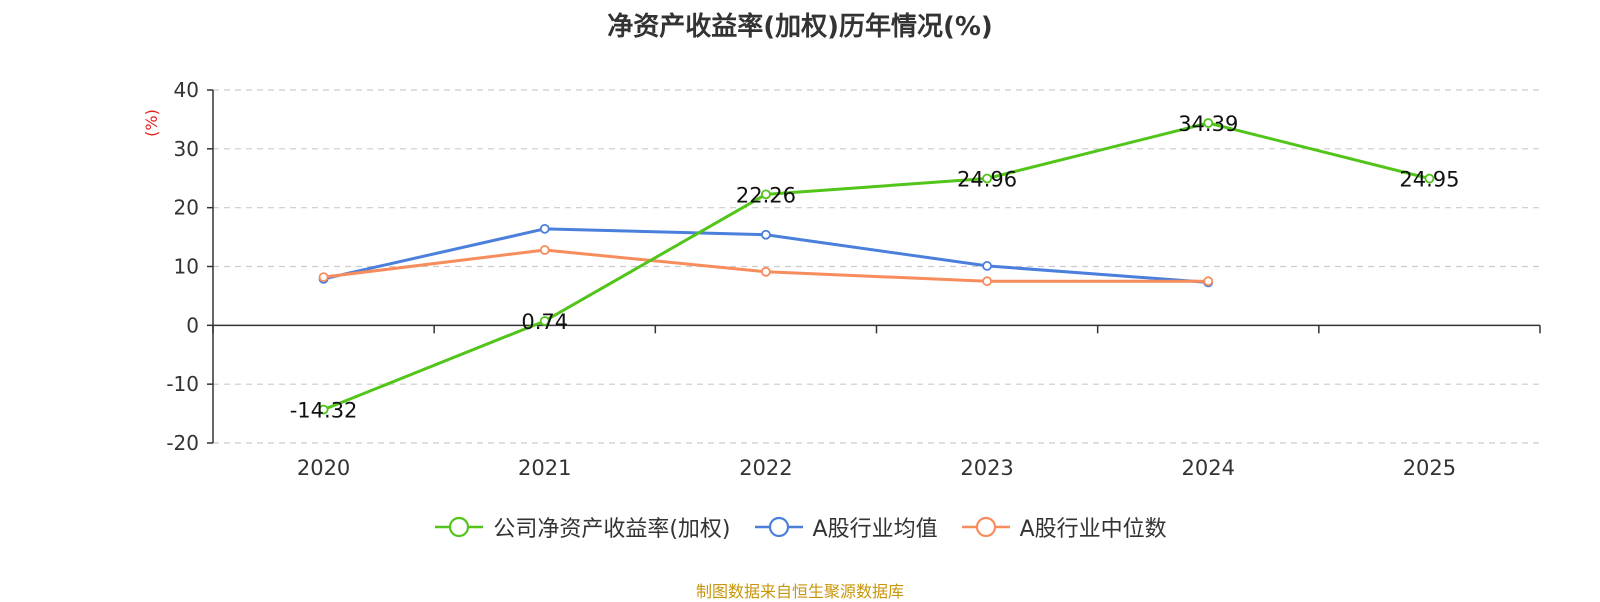 This screenshot has height=602, width=1600. I want to click on y-tick-label: -20, so click(182, 443).